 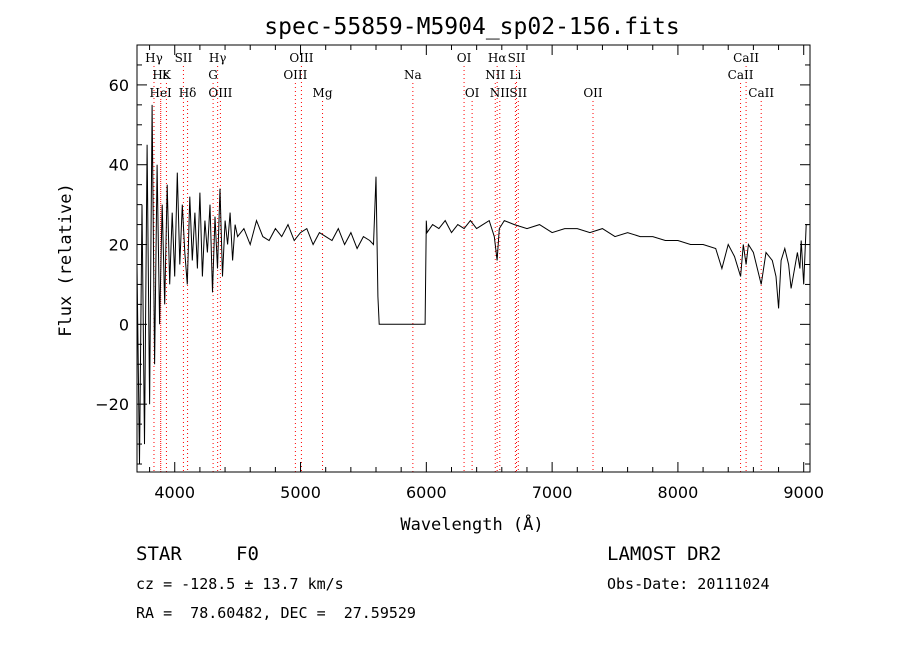 What do you see at coordinates (167, 75) in the screenshot?
I see `line-label-3: K` at bounding box center [167, 75].